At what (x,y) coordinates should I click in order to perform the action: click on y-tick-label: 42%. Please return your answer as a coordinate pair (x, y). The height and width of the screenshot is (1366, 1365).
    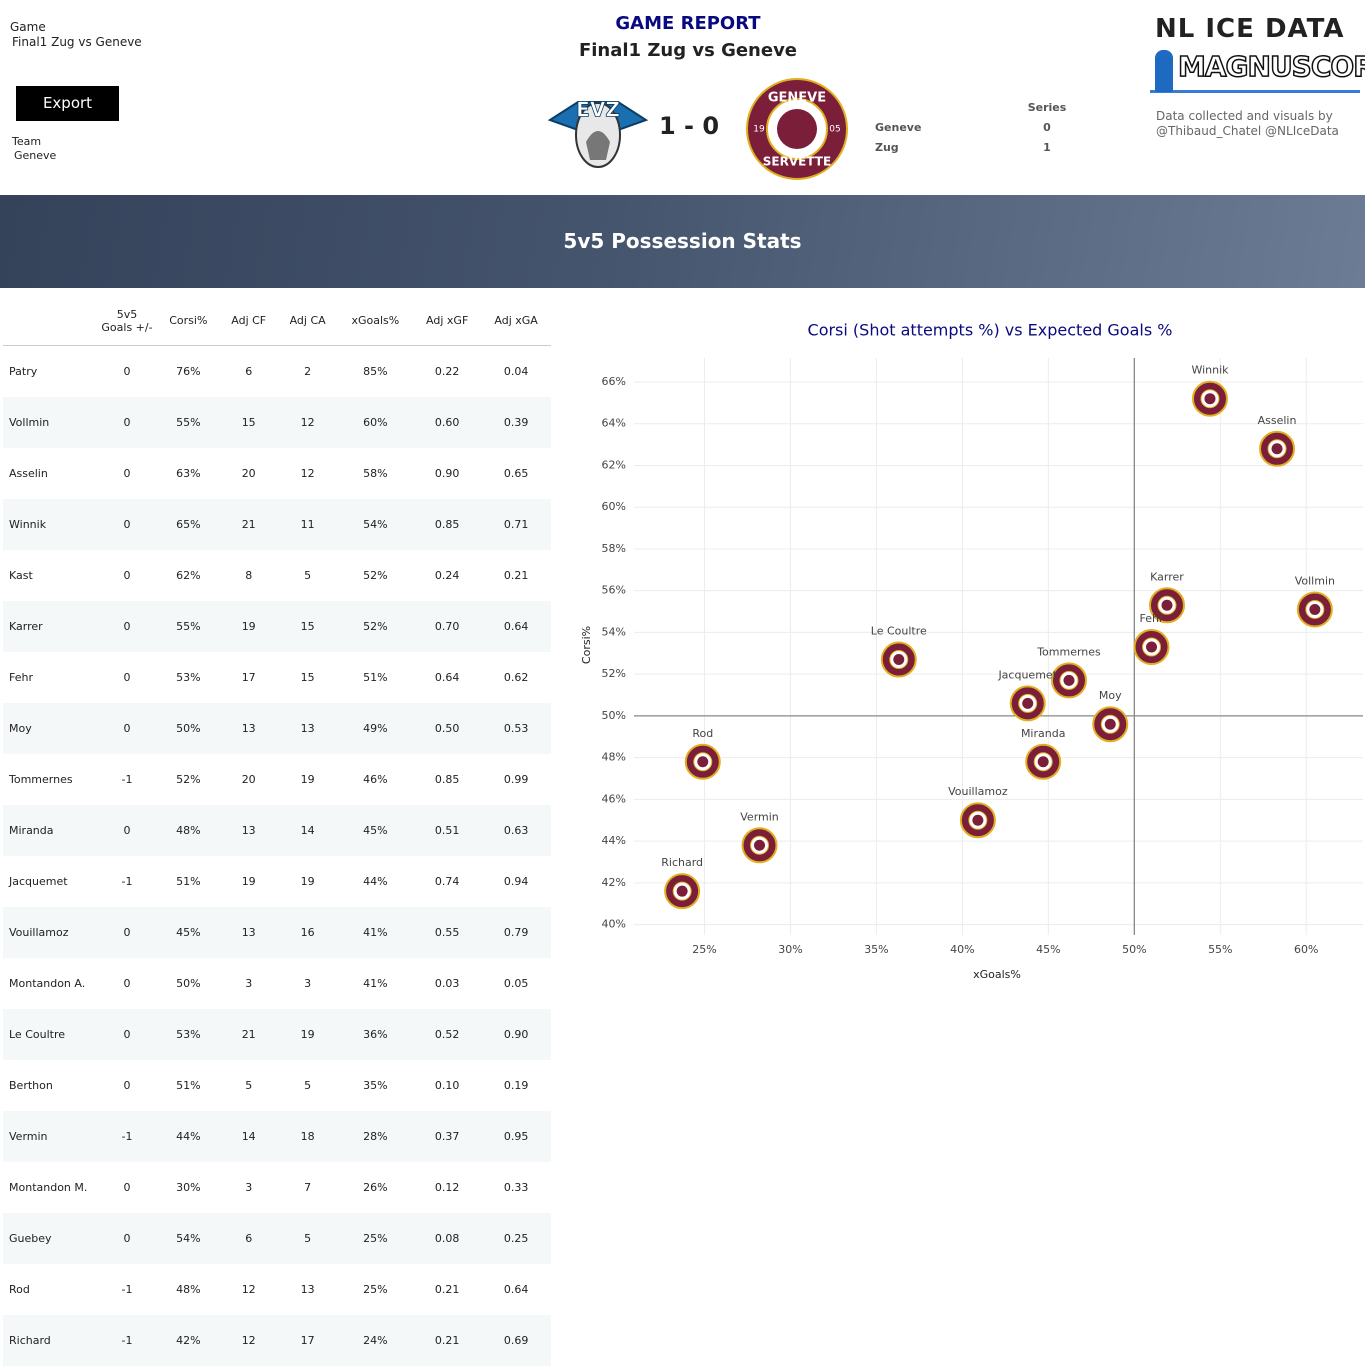
    Looking at the image, I should click on (614, 882).